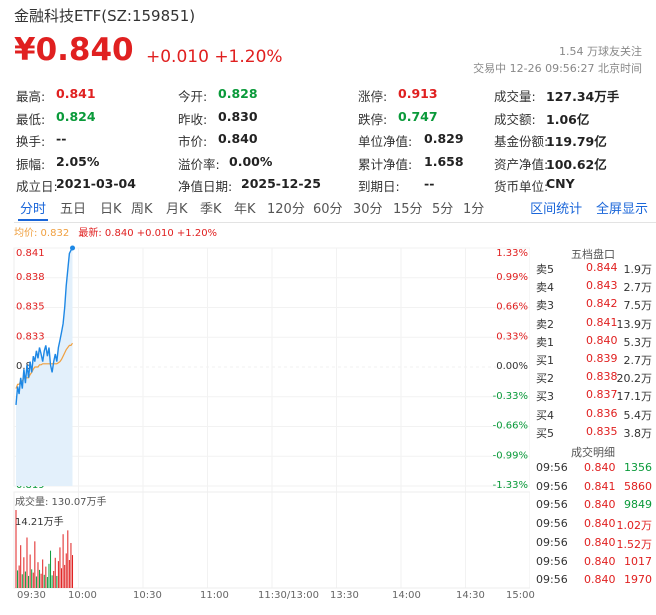 The height and width of the screenshot is (615, 656). Describe the element at coordinates (31, 164) in the screenshot. I see `quote-label: 振幅:` at that location.